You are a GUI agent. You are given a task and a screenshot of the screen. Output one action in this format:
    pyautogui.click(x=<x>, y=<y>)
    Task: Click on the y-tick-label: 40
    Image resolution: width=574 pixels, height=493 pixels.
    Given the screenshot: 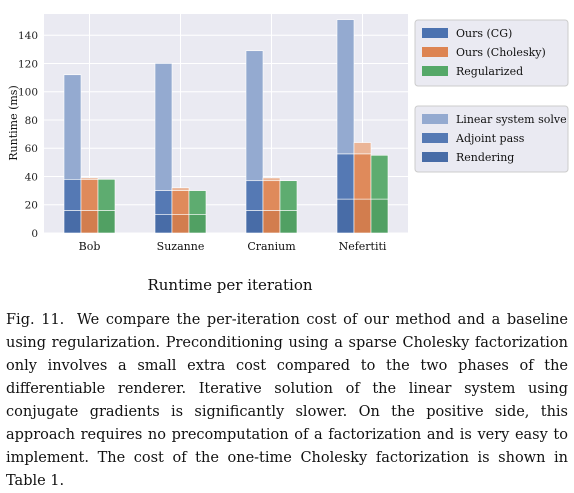 What is the action you would take?
    pyautogui.click(x=31, y=177)
    